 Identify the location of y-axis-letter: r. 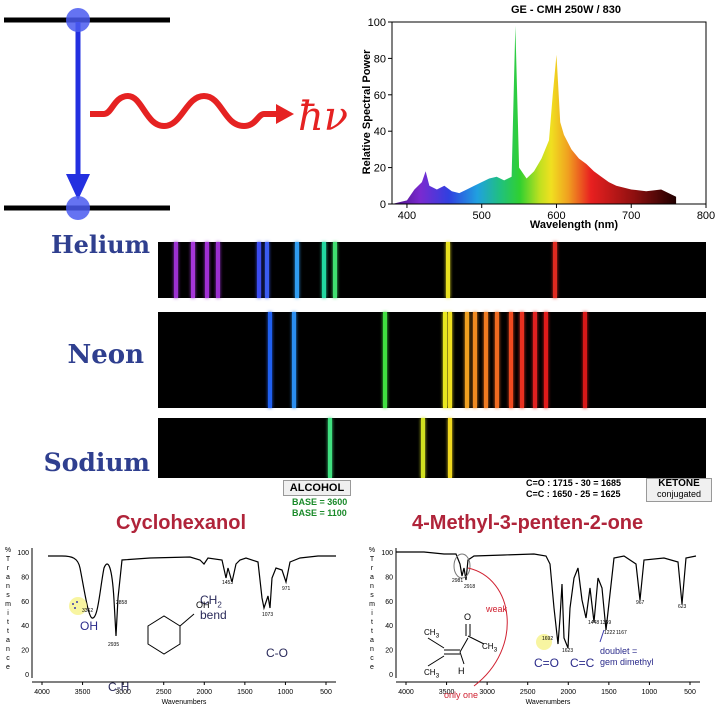
(372, 568).